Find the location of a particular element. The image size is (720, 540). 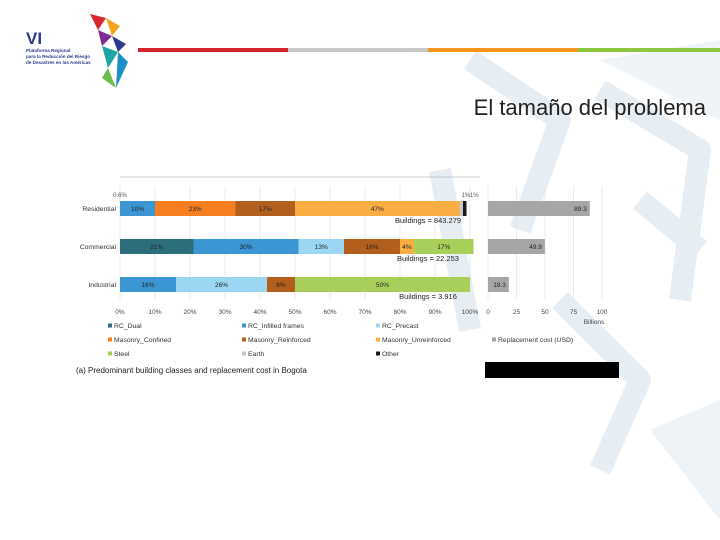

segment-label: 13% is located at coordinates (321, 247).